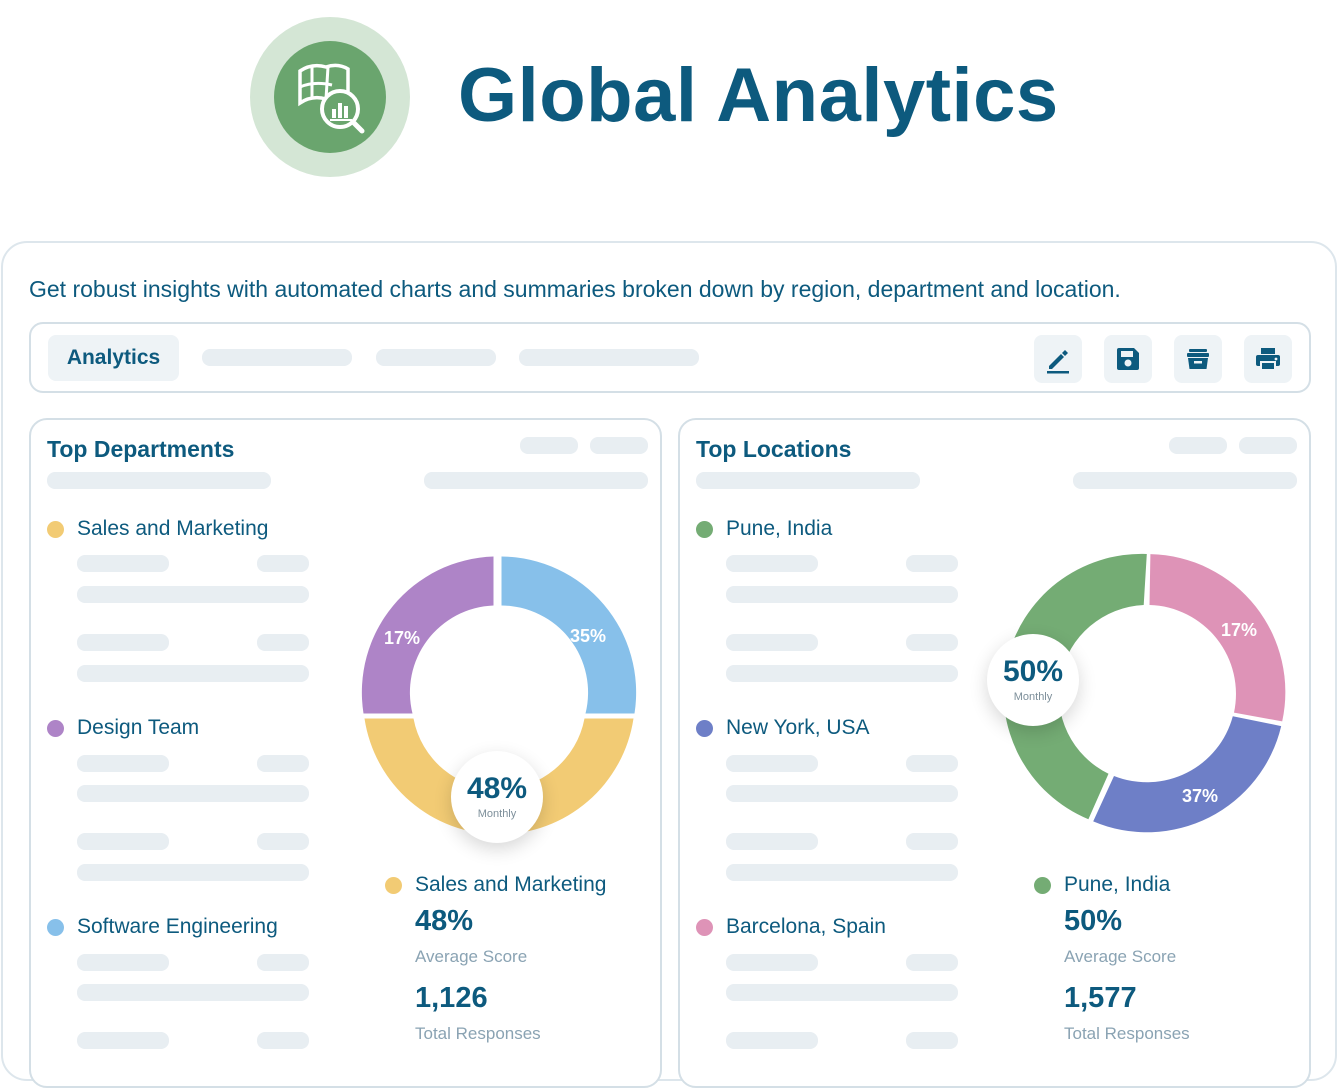 The width and height of the screenshot is (1340, 1088). I want to click on donut-label: 35%, so click(588, 636).